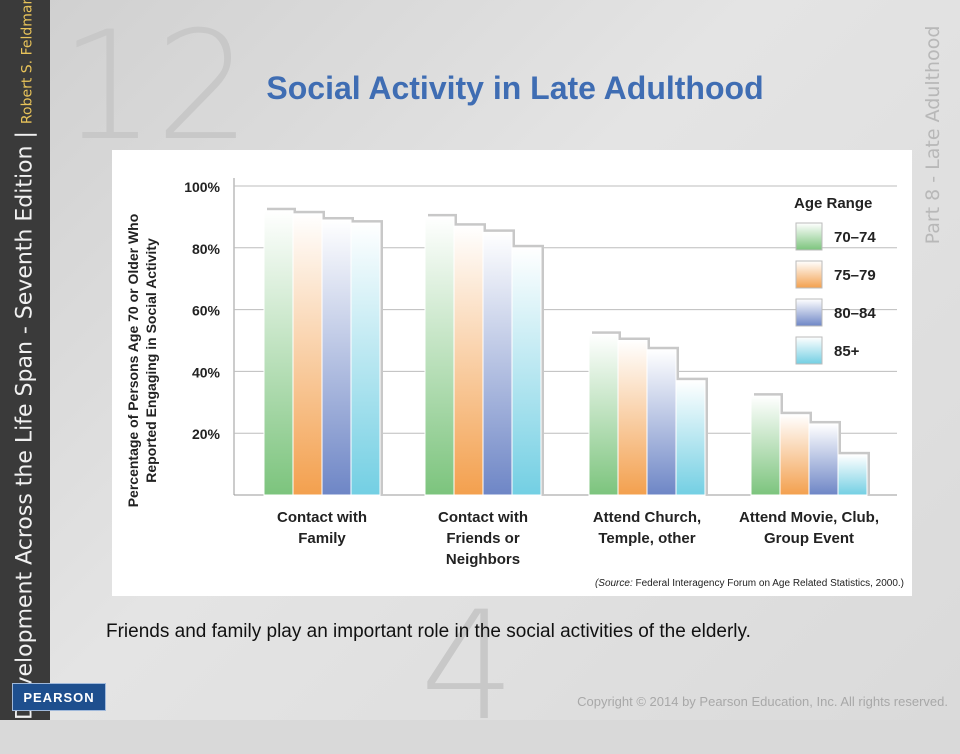 The image size is (960, 754). What do you see at coordinates (151, 360) in the screenshot?
I see `y-axis-label-line: Reported Engaging in Social Activity` at bounding box center [151, 360].